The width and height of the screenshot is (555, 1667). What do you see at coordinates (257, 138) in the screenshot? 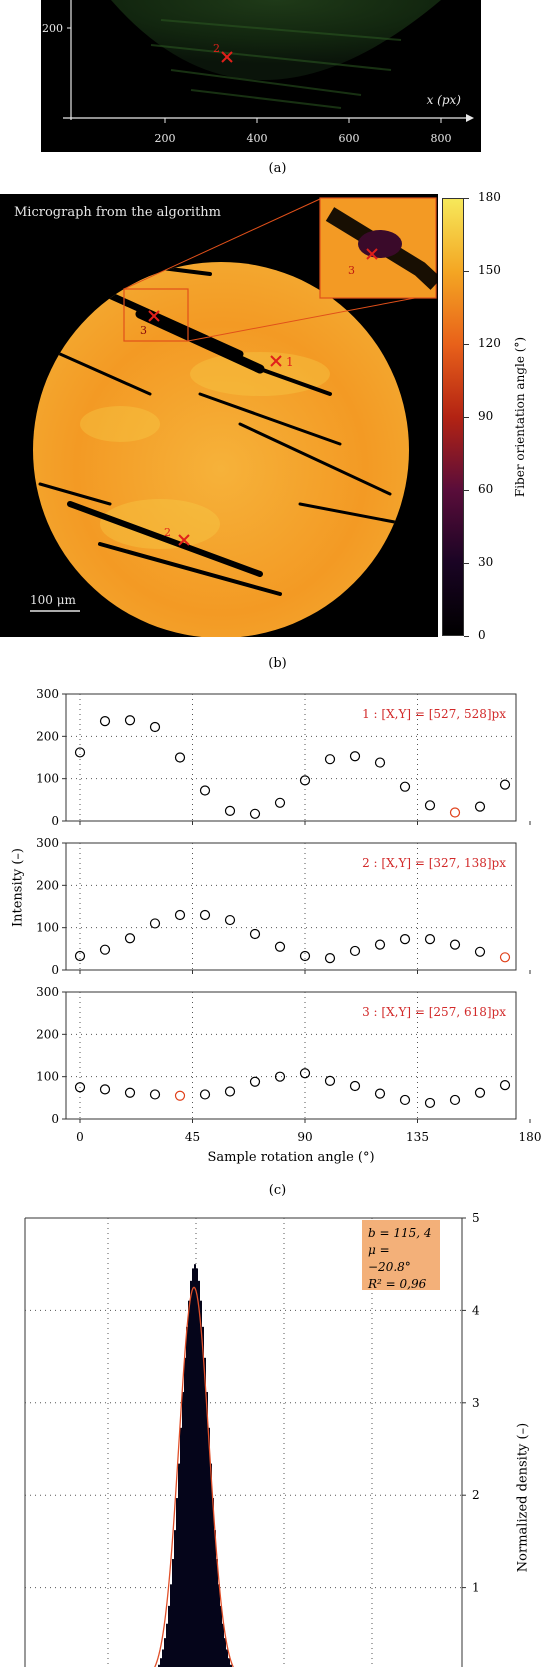
I see `x-tick-label: 400` at bounding box center [257, 138].